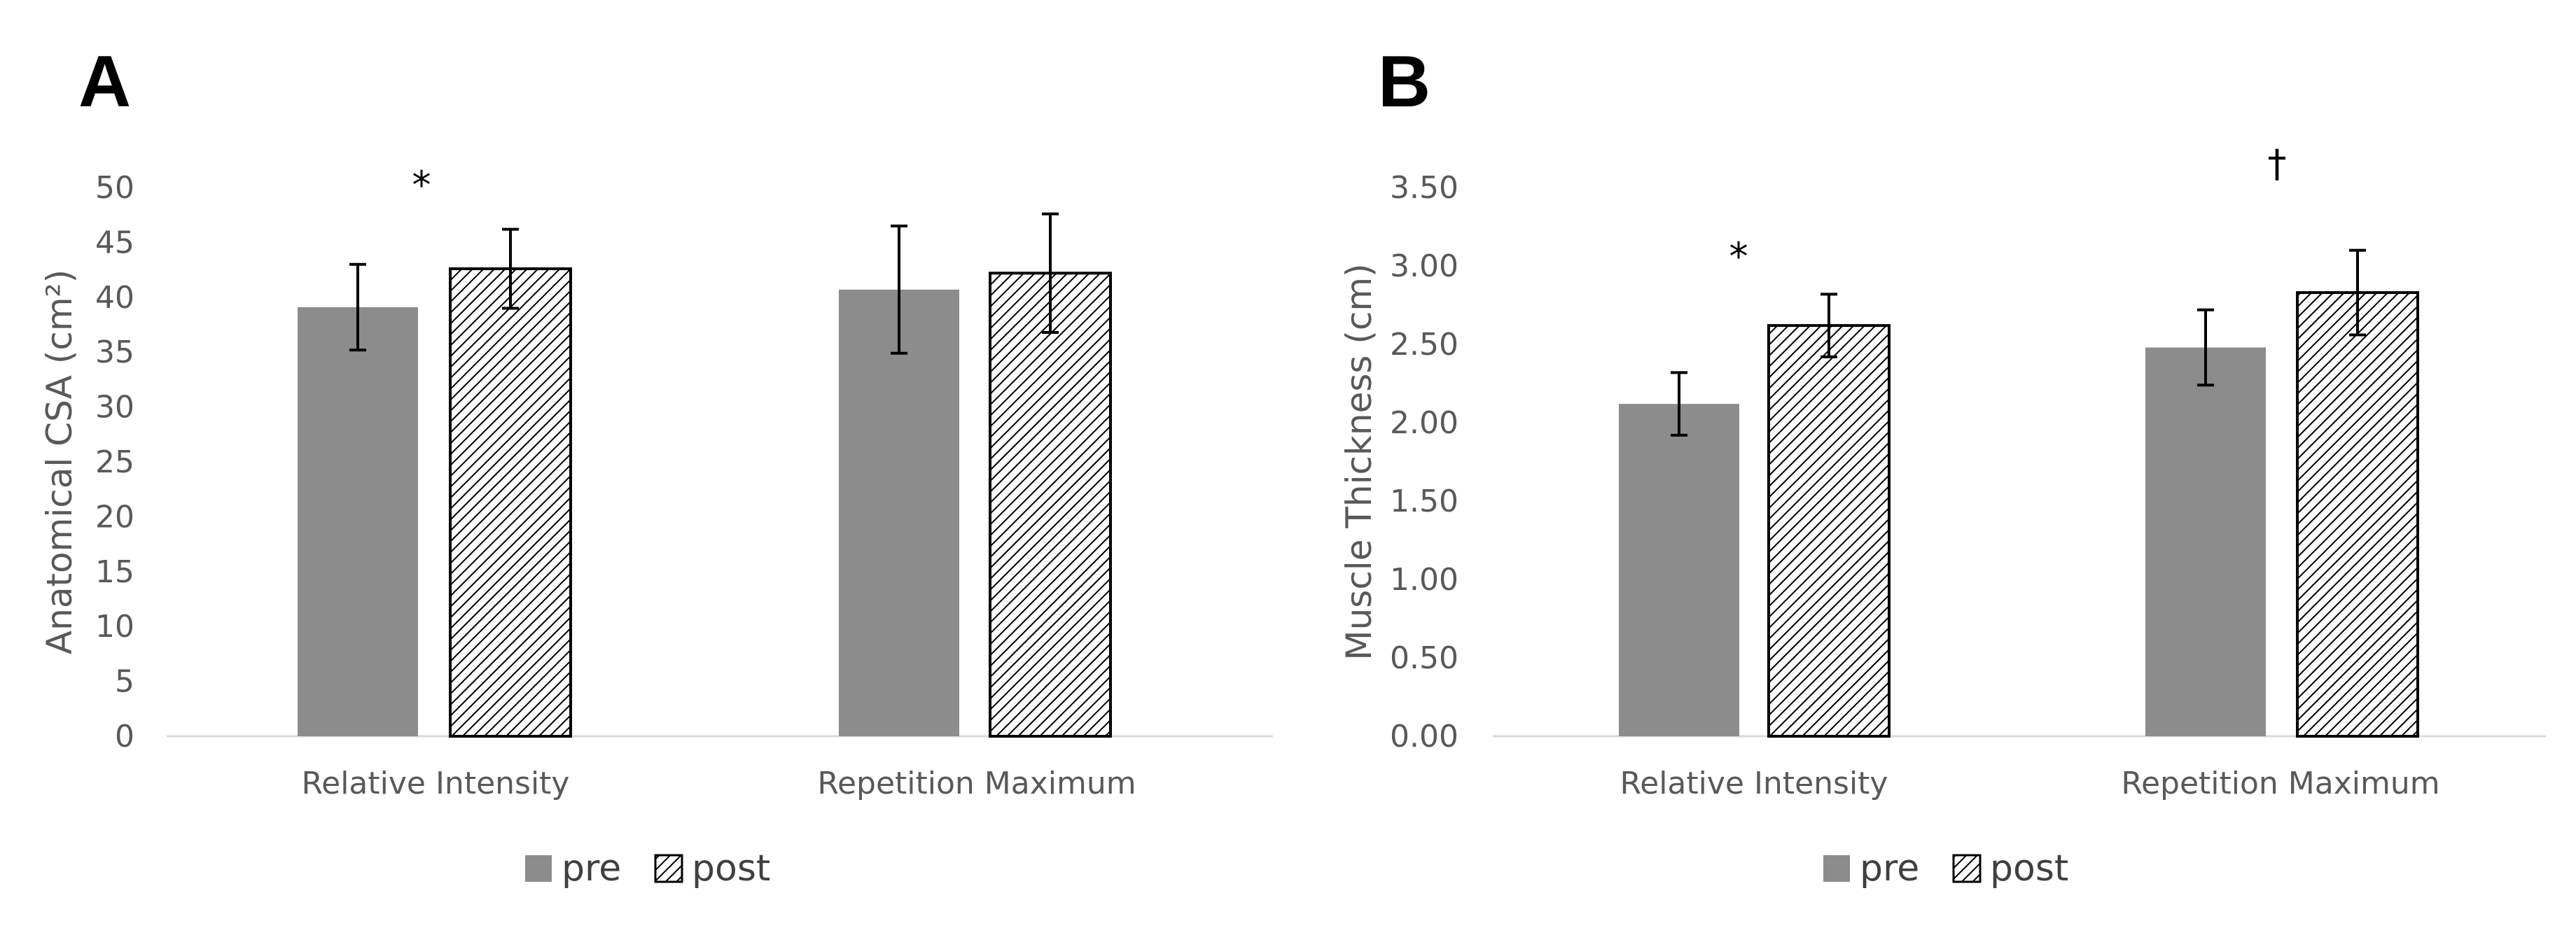 The width and height of the screenshot is (2576, 935). What do you see at coordinates (114, 627) in the screenshot?
I see `y-tick-label: 10` at bounding box center [114, 627].